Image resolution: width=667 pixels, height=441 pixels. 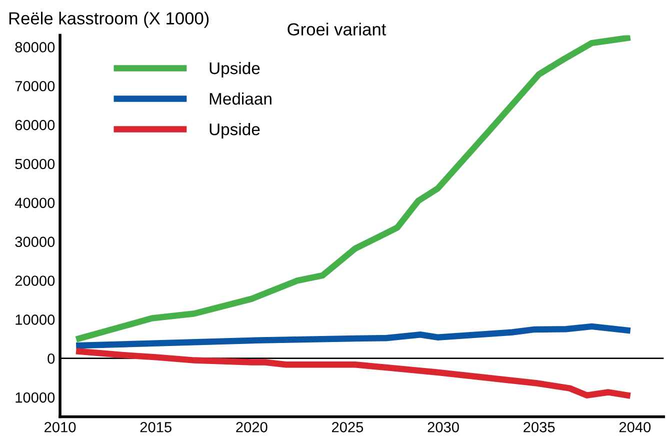 What do you see at coordinates (35, 164) in the screenshot?
I see `y-tick-label: 50000` at bounding box center [35, 164].